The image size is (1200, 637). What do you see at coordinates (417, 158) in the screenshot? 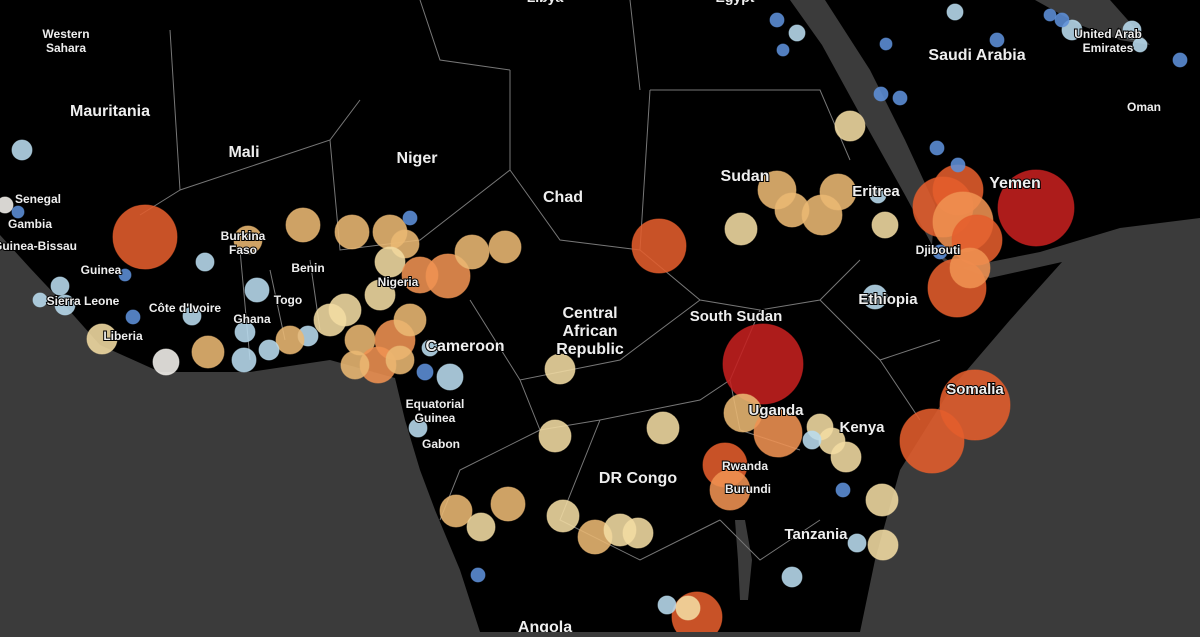
I see `country-label: Niger` at bounding box center [417, 158].